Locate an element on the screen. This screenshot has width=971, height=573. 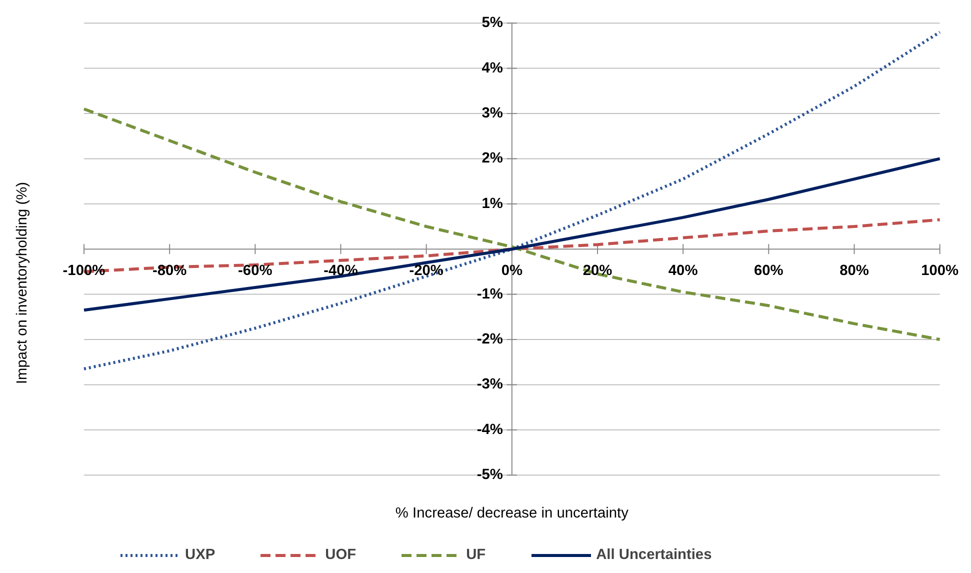
legend-label: UXP is located at coordinates (200, 555).